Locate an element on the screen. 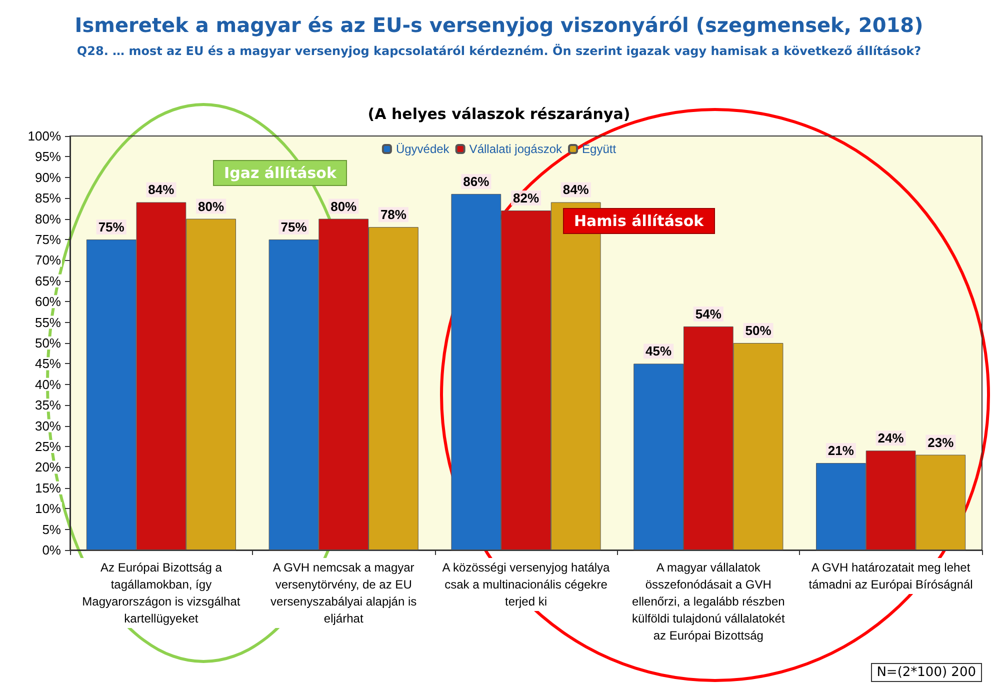 This screenshot has height=690, width=998. x-tick-label: A közösségi versenyjog hatálya csak a multinacionális cégekre terjed ki is located at coordinates (526, 584).